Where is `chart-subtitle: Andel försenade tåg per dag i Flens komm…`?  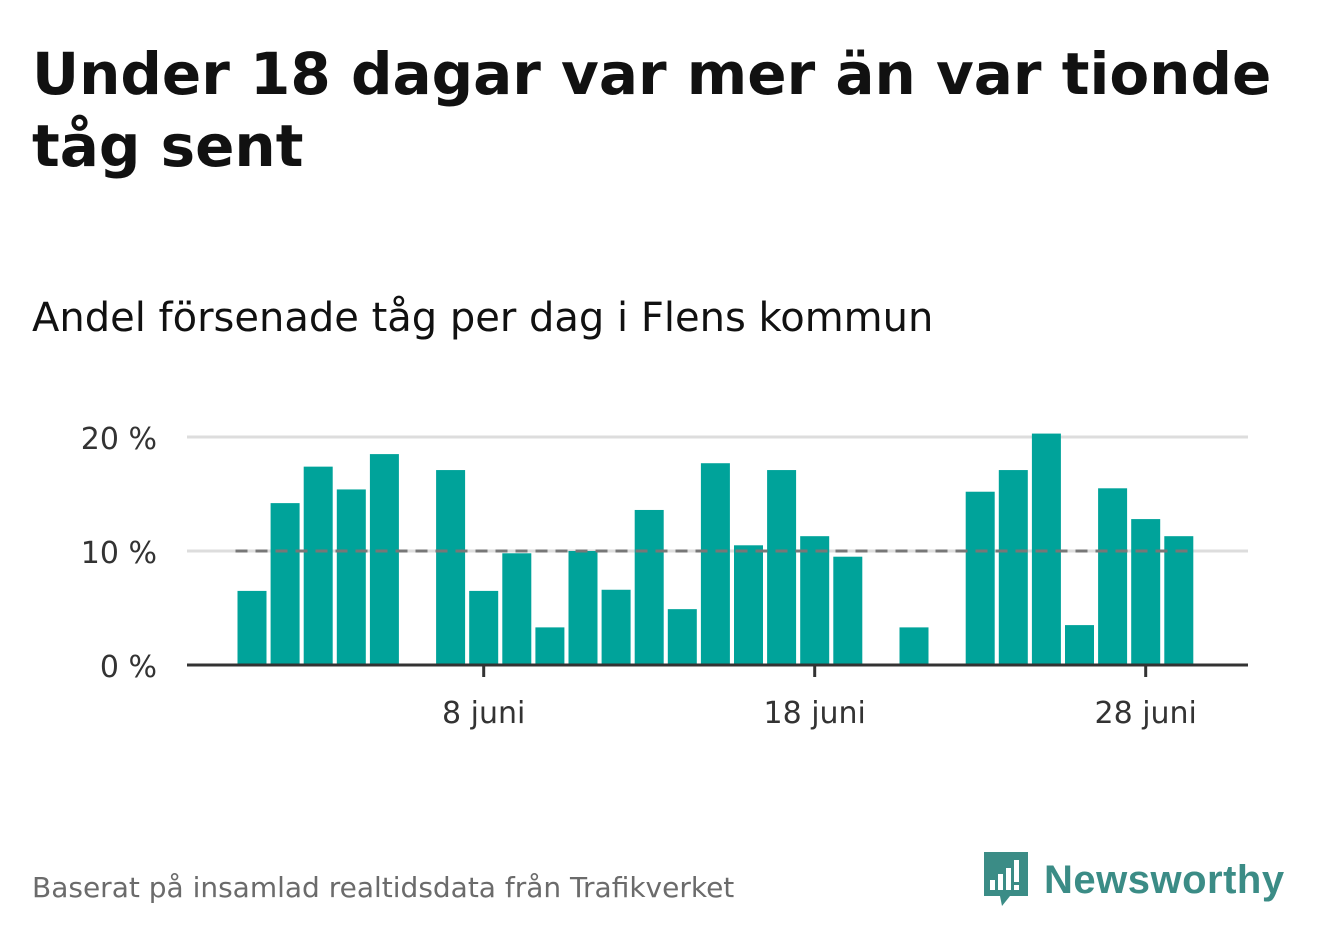 chart-subtitle: Andel försenade tåg per dag i Flens komm… is located at coordinates (483, 318).